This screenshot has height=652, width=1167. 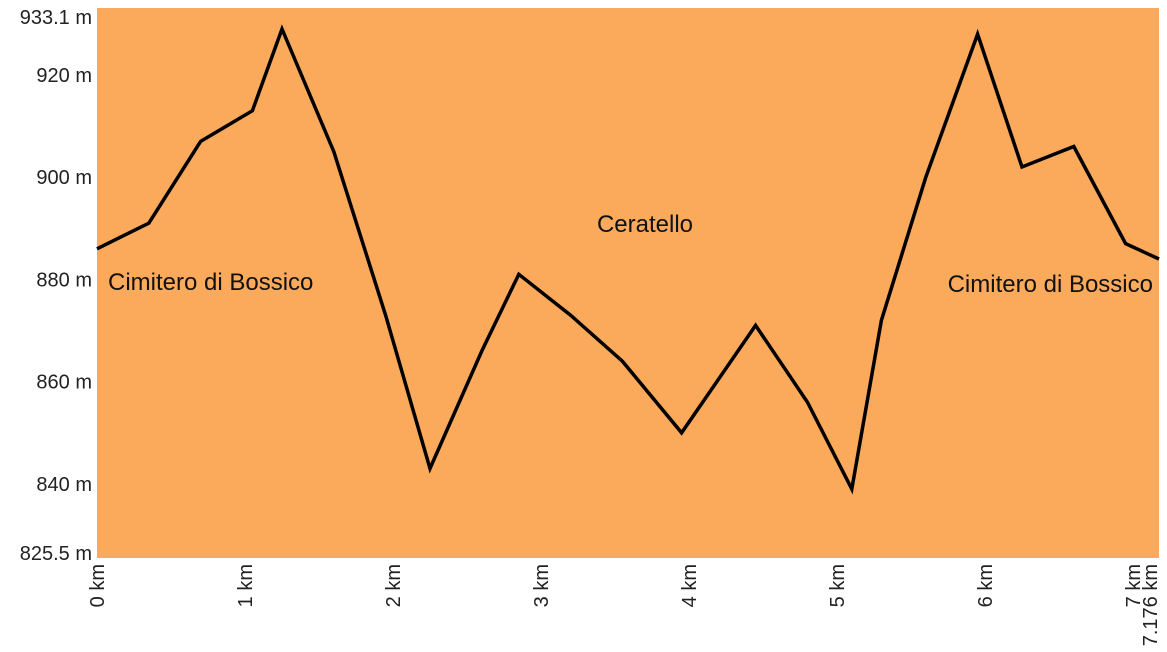 What do you see at coordinates (394, 585) in the screenshot?
I see `x-tick-label: 2 km` at bounding box center [394, 585].